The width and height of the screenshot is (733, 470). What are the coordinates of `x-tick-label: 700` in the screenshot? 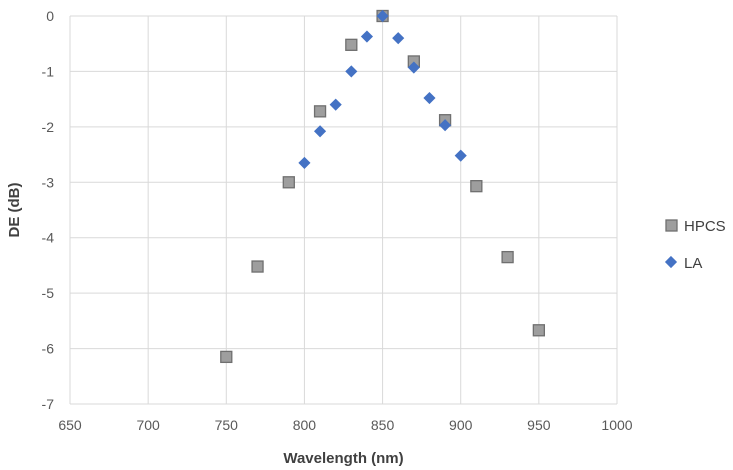 It's located at (148, 425).